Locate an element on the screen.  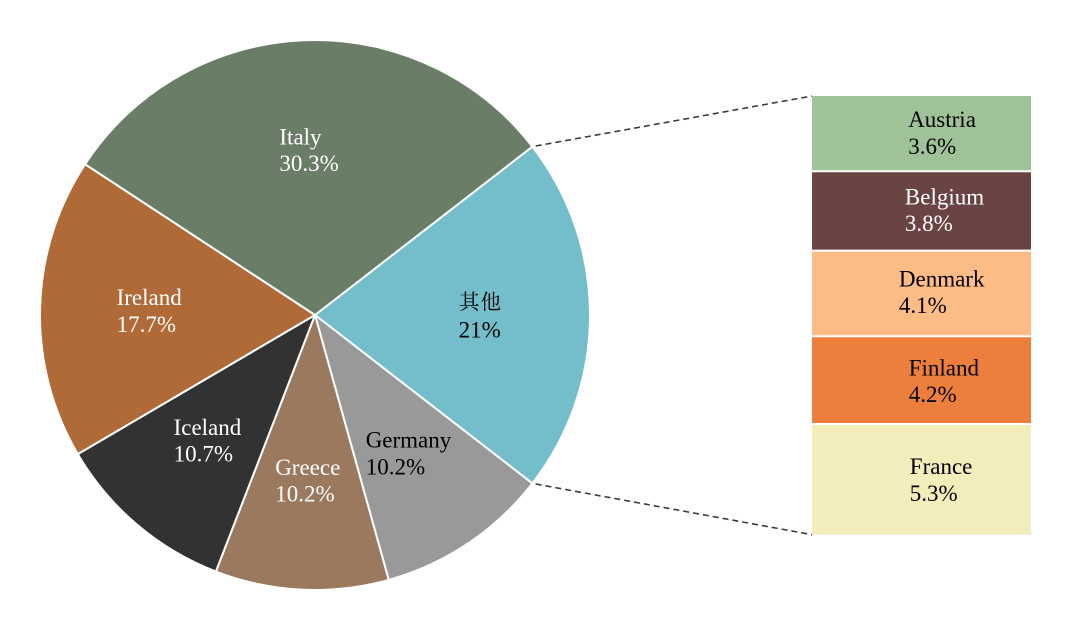
svg-text: 5.3% is located at coordinates (934, 493).